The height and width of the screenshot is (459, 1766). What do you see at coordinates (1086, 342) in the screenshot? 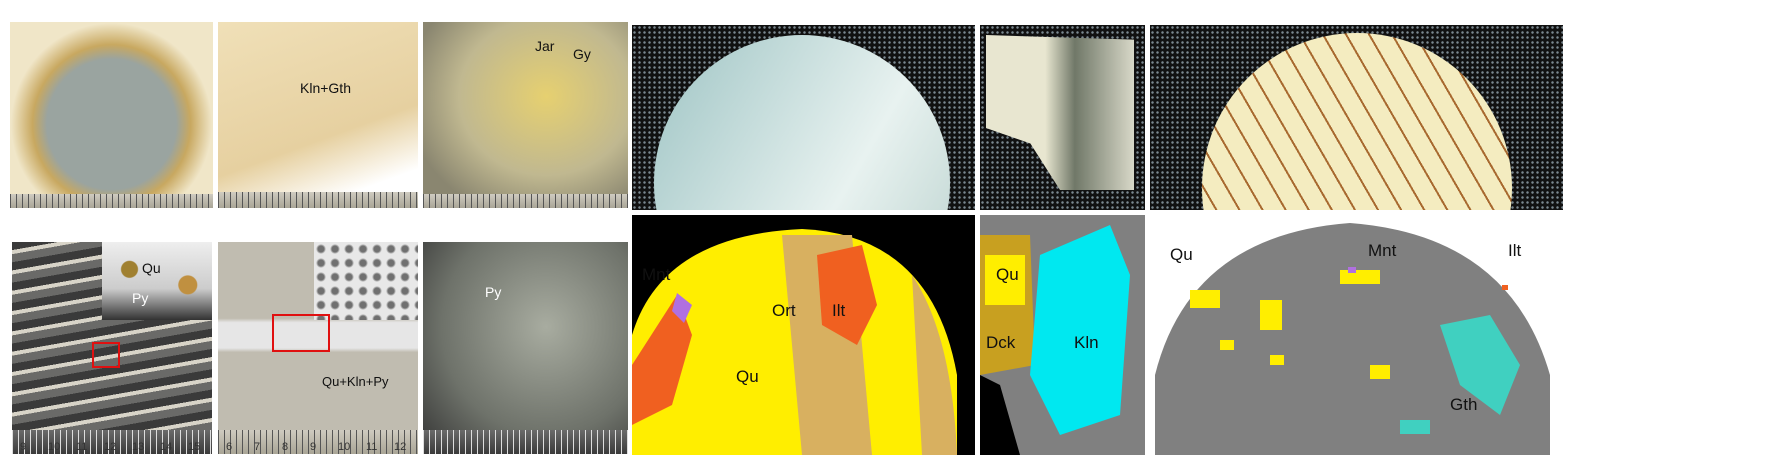
I see `label-kln: Kln` at bounding box center [1086, 342].